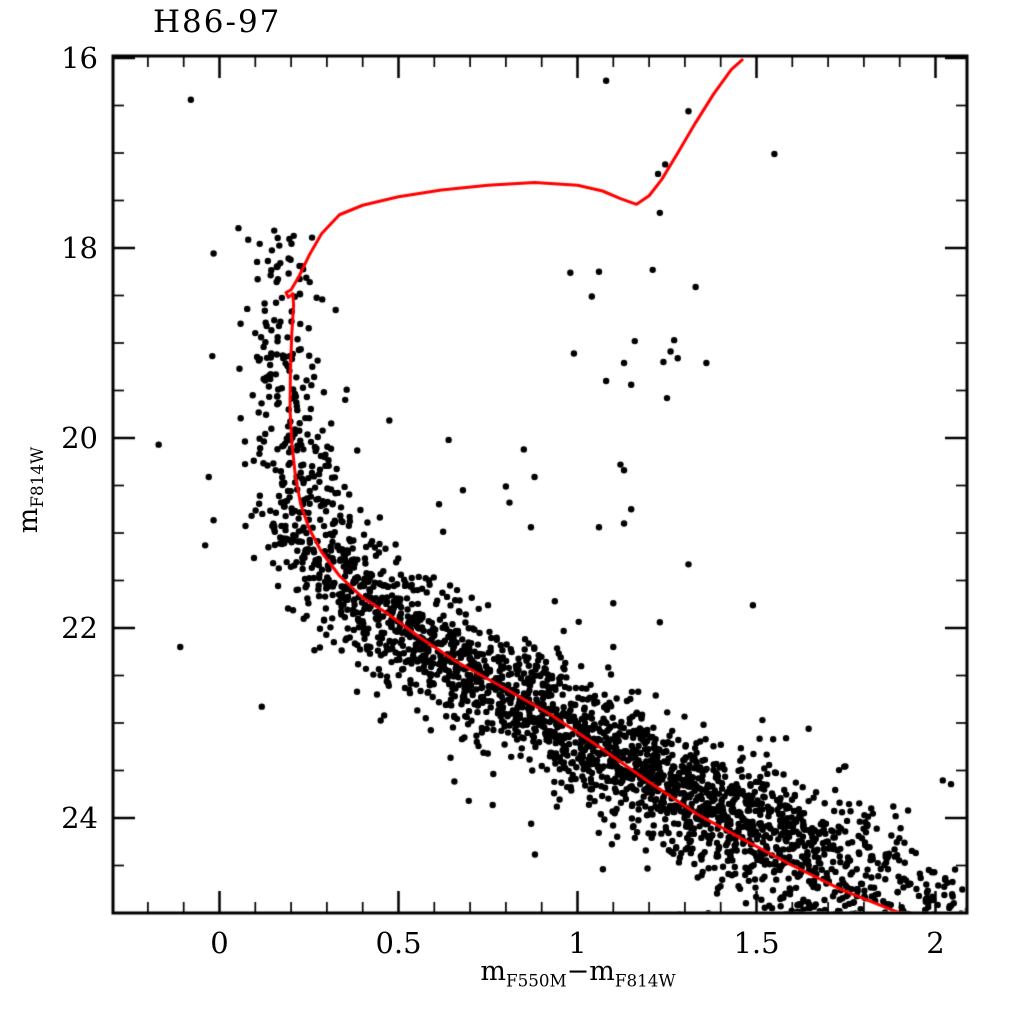 The image size is (1024, 1024). I want to click on y-axis-label-sub: F814W, so click(37, 477).